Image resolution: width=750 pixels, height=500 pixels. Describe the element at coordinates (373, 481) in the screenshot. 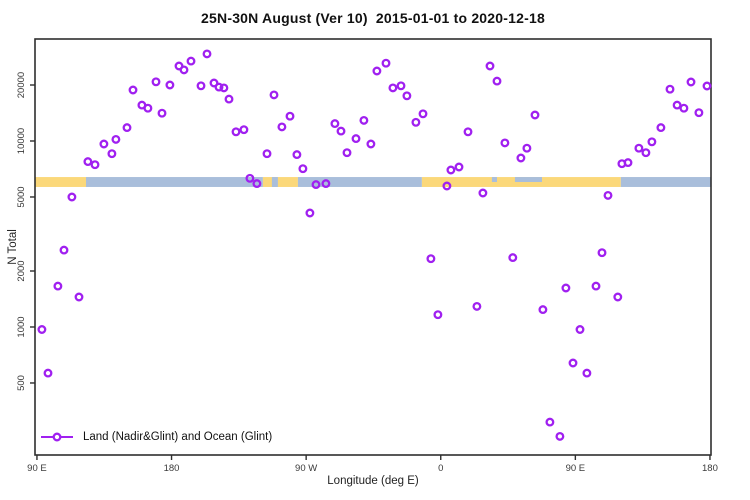

I see `x-axis-title: Longitude (deg E)` at that location.